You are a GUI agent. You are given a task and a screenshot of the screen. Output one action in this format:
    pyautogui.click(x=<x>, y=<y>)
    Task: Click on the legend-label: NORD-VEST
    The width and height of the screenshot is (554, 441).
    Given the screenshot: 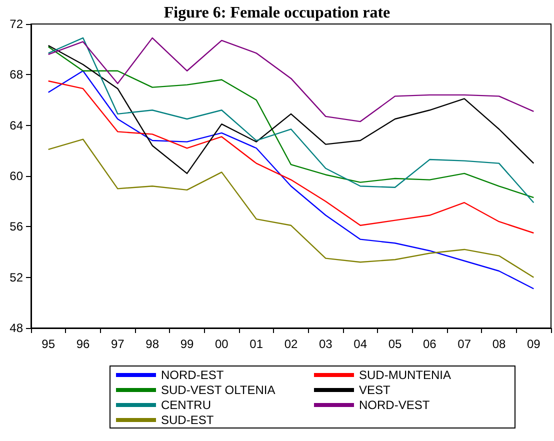 What is the action you would take?
    pyautogui.click(x=394, y=405)
    